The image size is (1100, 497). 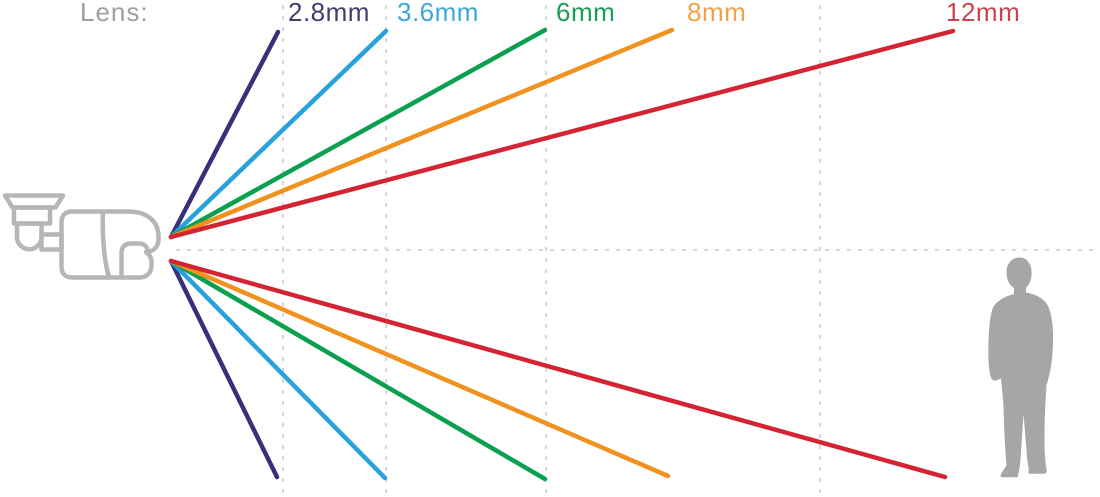 What do you see at coordinates (586, 13) in the screenshot?
I see `lens-label-6mm: 6mm` at bounding box center [586, 13].